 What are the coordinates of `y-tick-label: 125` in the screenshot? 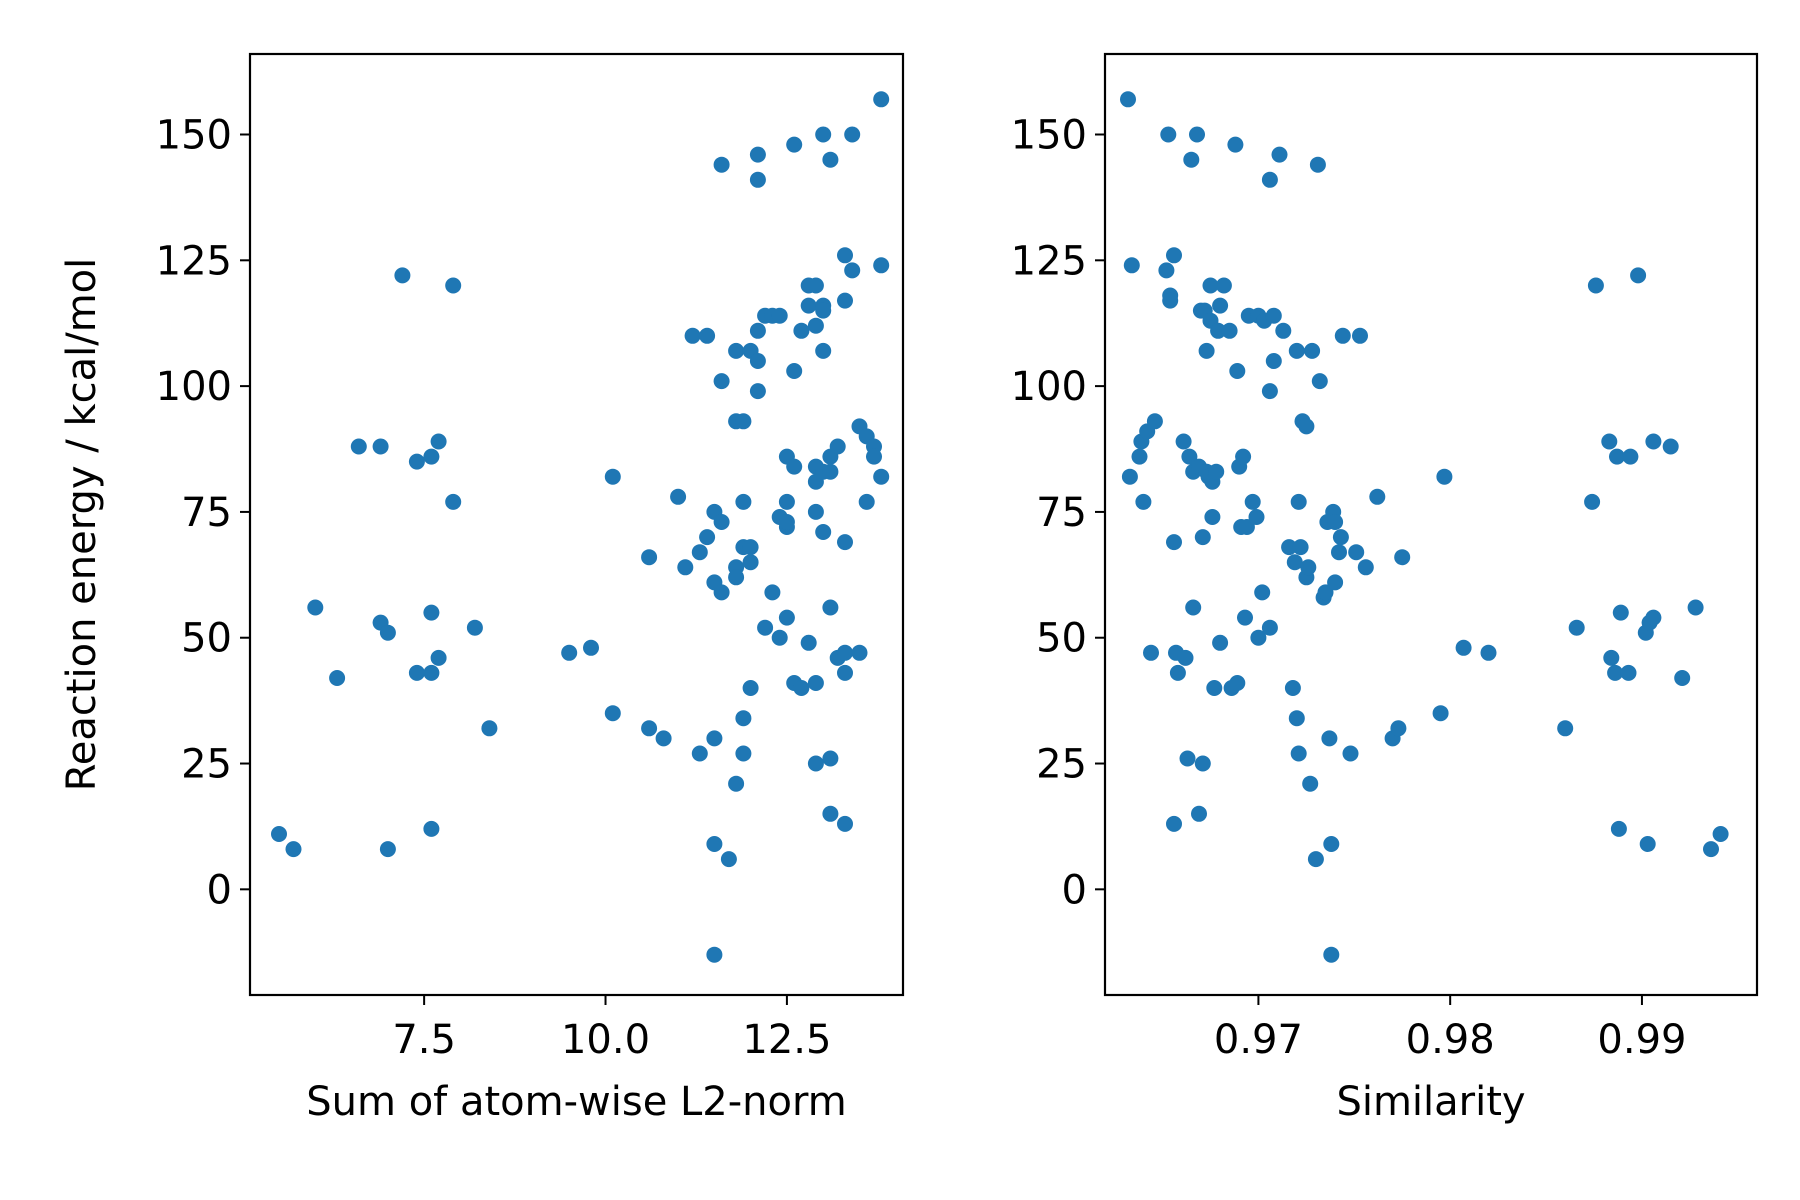 It's located at (1049, 261).